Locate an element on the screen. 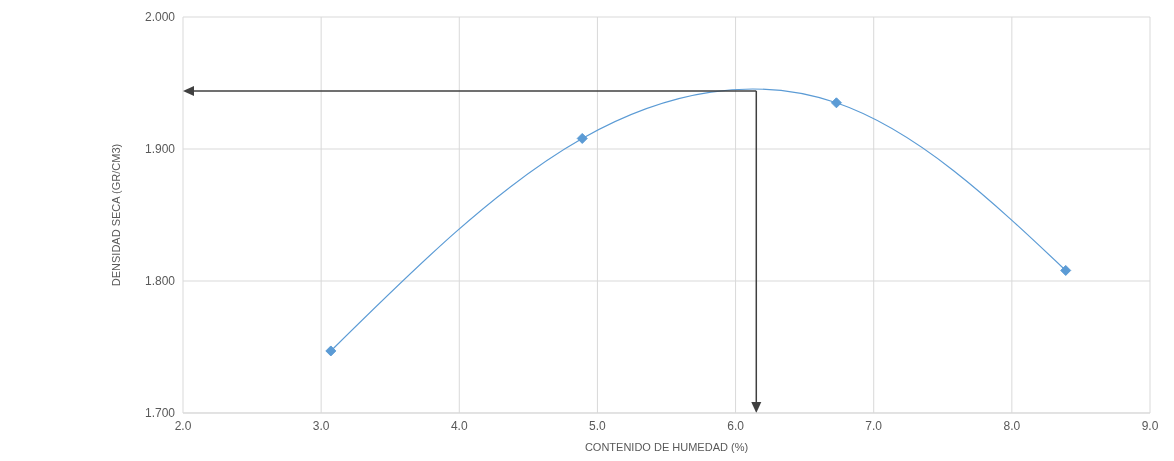 This screenshot has width=1174, height=461. y-tick-label: 1.700 is located at coordinates (160, 413).